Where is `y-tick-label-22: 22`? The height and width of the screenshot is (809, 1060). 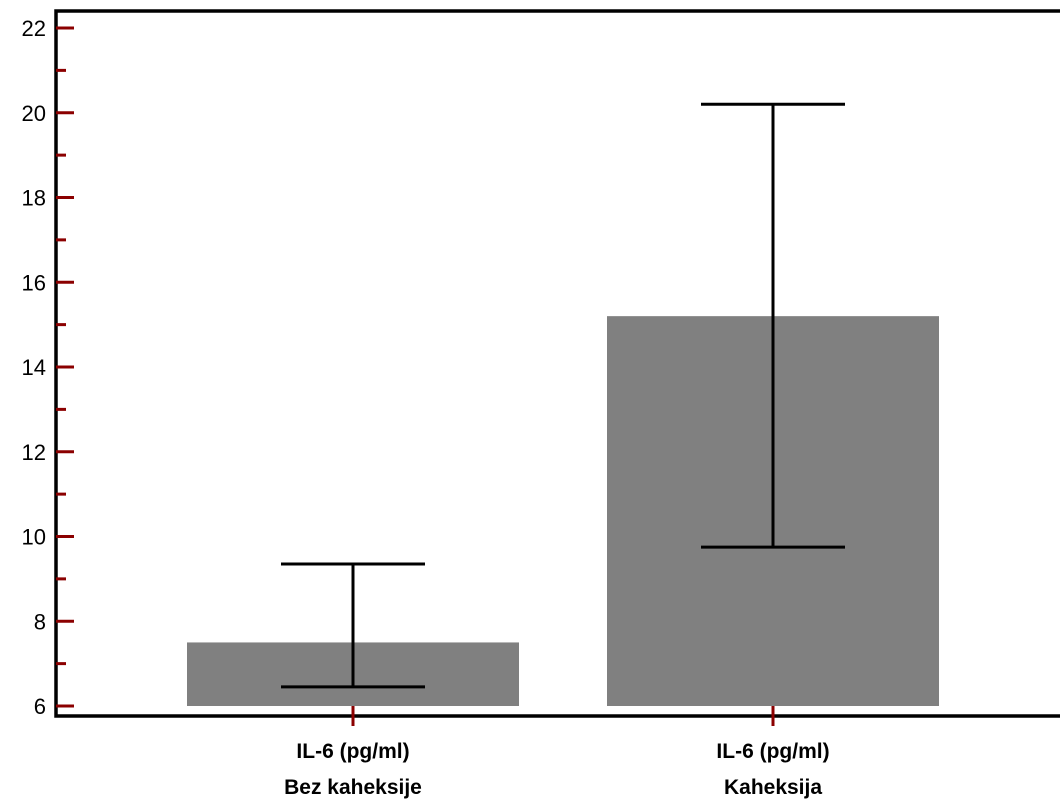 y-tick-label-22: 22 is located at coordinates (34, 28).